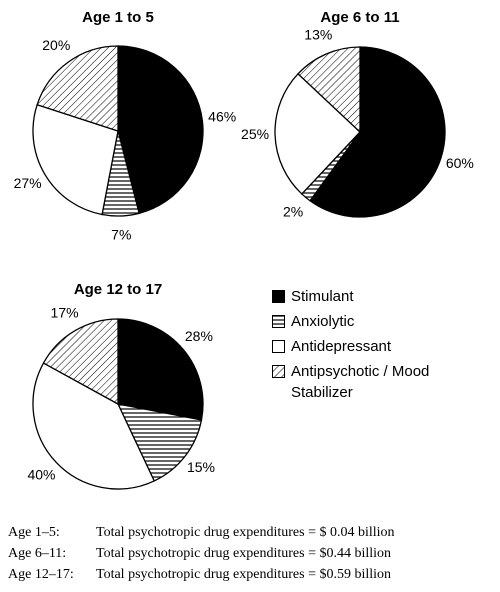 The height and width of the screenshot is (592, 500). Describe the element at coordinates (118, 17) in the screenshot. I see `pie-title: Age 1 to 5` at that location.